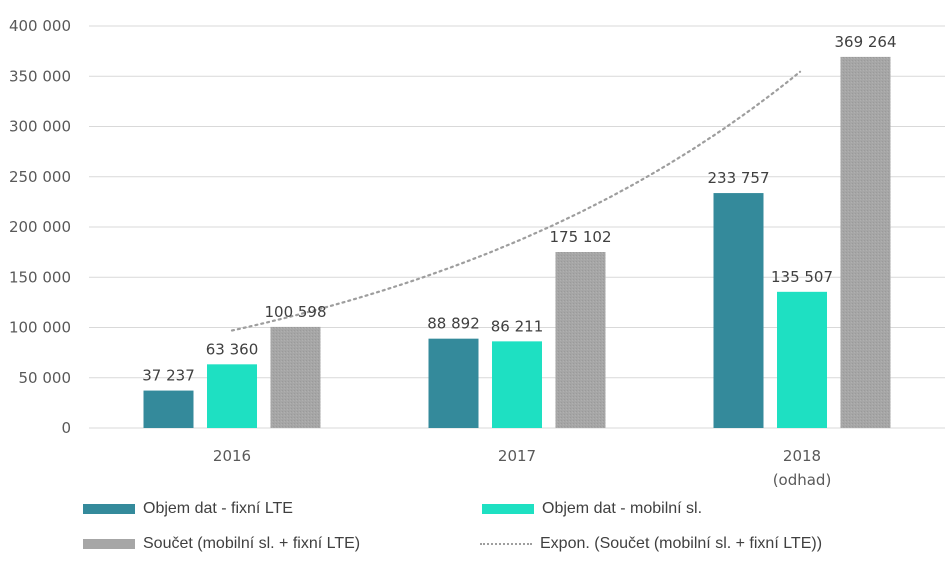 The width and height of the screenshot is (945, 570). I want to click on data-label: 233 757, so click(738, 178).